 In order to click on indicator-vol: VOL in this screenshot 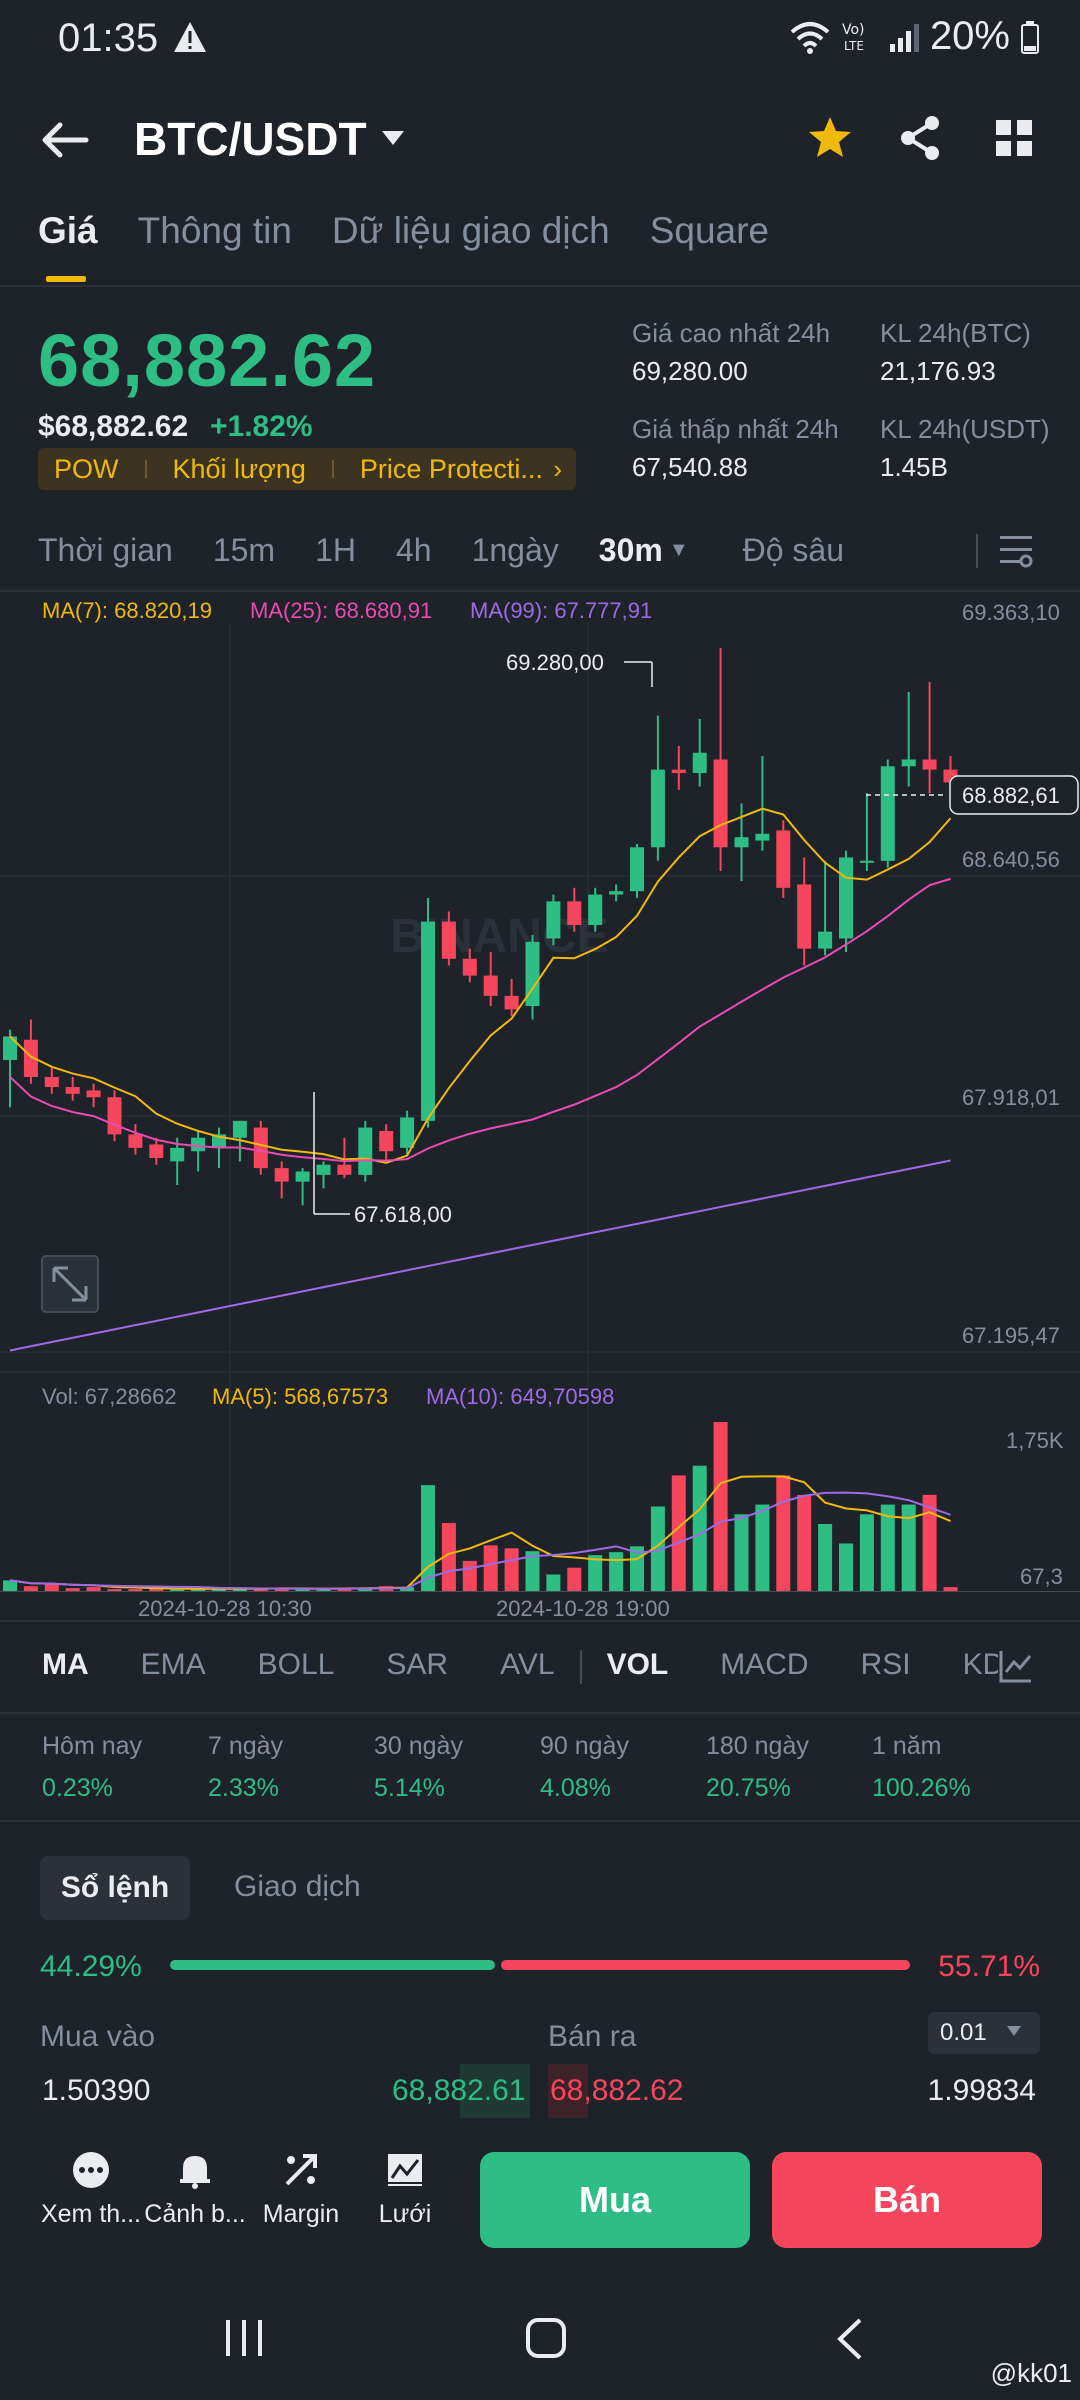, I will do `click(637, 1664)`.